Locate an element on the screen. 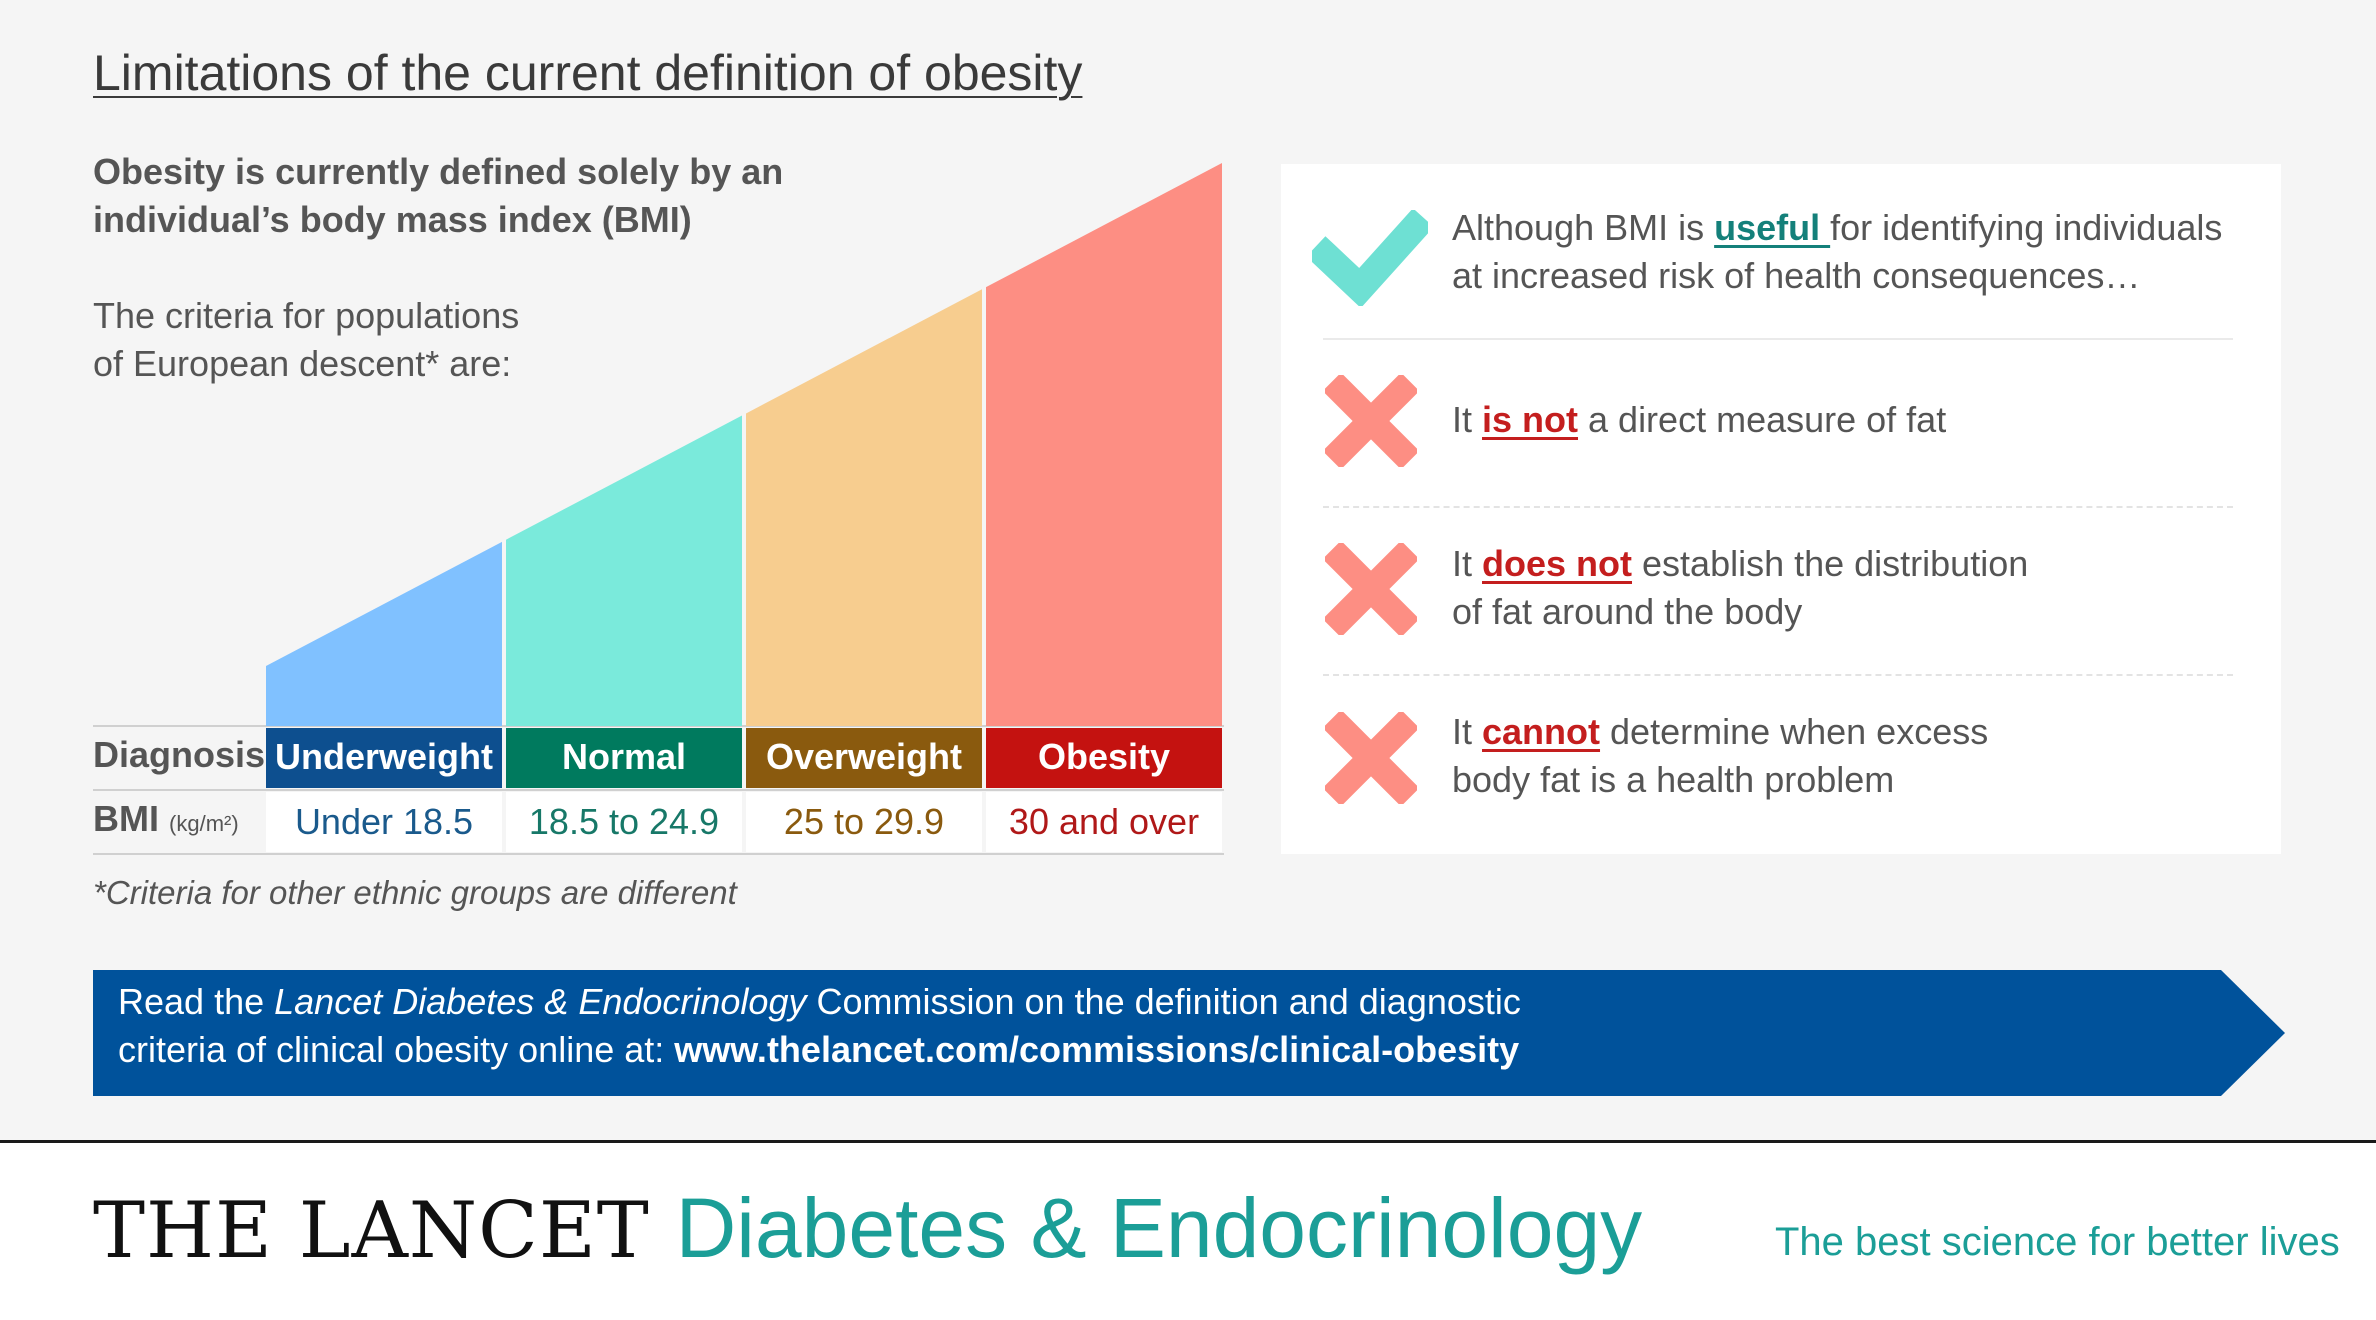 The height and width of the screenshot is (1320, 2376). diagnosis-label-underweight: Underweight is located at coordinates (384, 756).